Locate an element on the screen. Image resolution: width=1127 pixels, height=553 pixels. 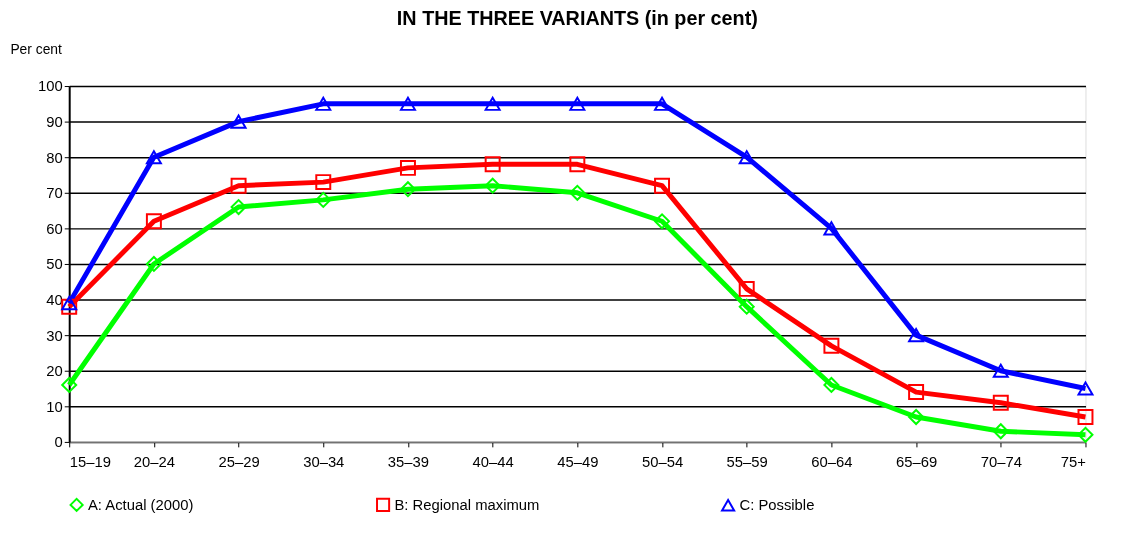
y-tick-label: 60 is located at coordinates (54, 228).